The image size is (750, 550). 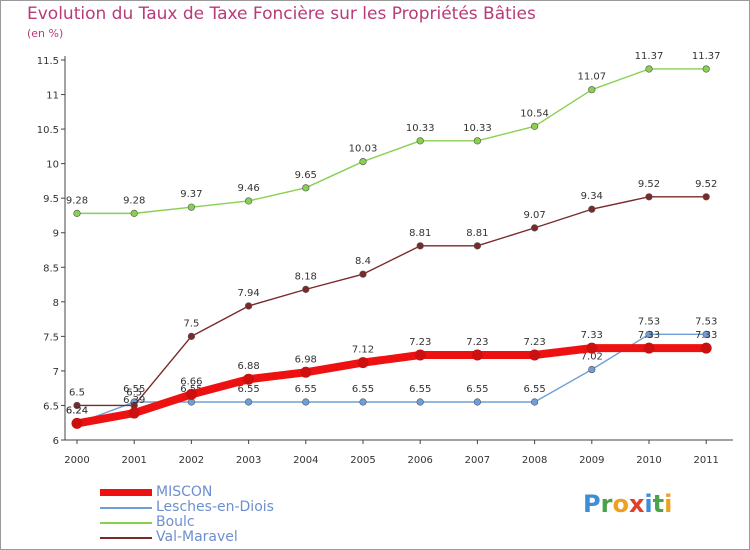 I want to click on y-tick-label: 10.5, so click(x=48, y=130).